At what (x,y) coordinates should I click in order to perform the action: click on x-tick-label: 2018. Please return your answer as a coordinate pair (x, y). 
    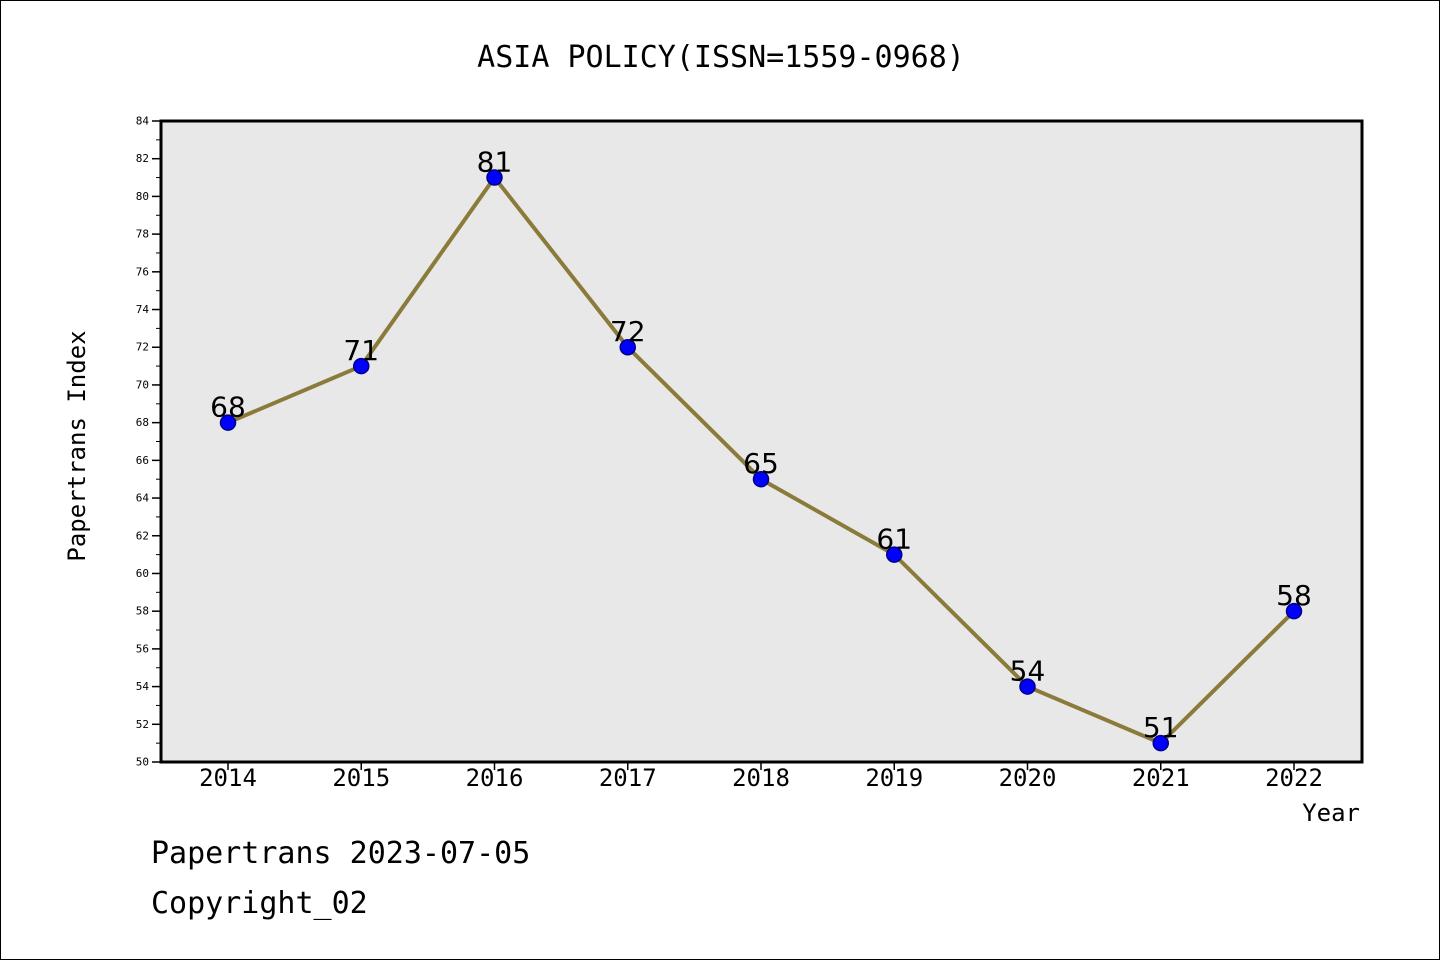
    Looking at the image, I should click on (761, 778).